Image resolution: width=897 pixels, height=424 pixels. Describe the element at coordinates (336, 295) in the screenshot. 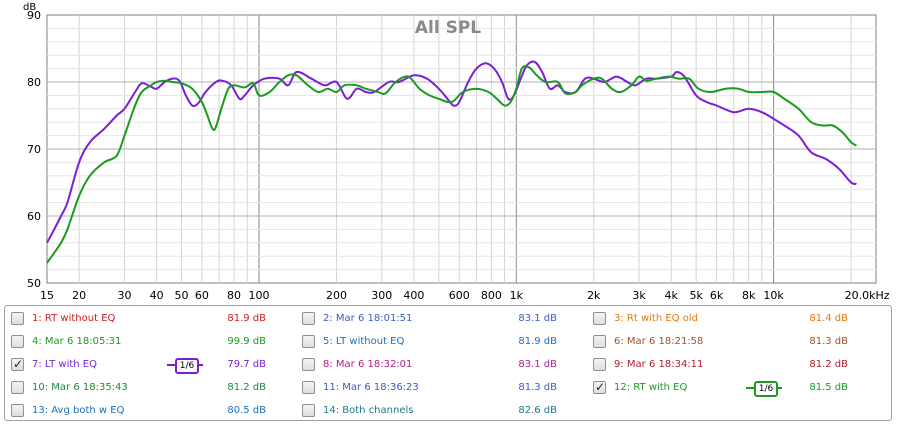

I see `x-tick-label: 200` at that location.